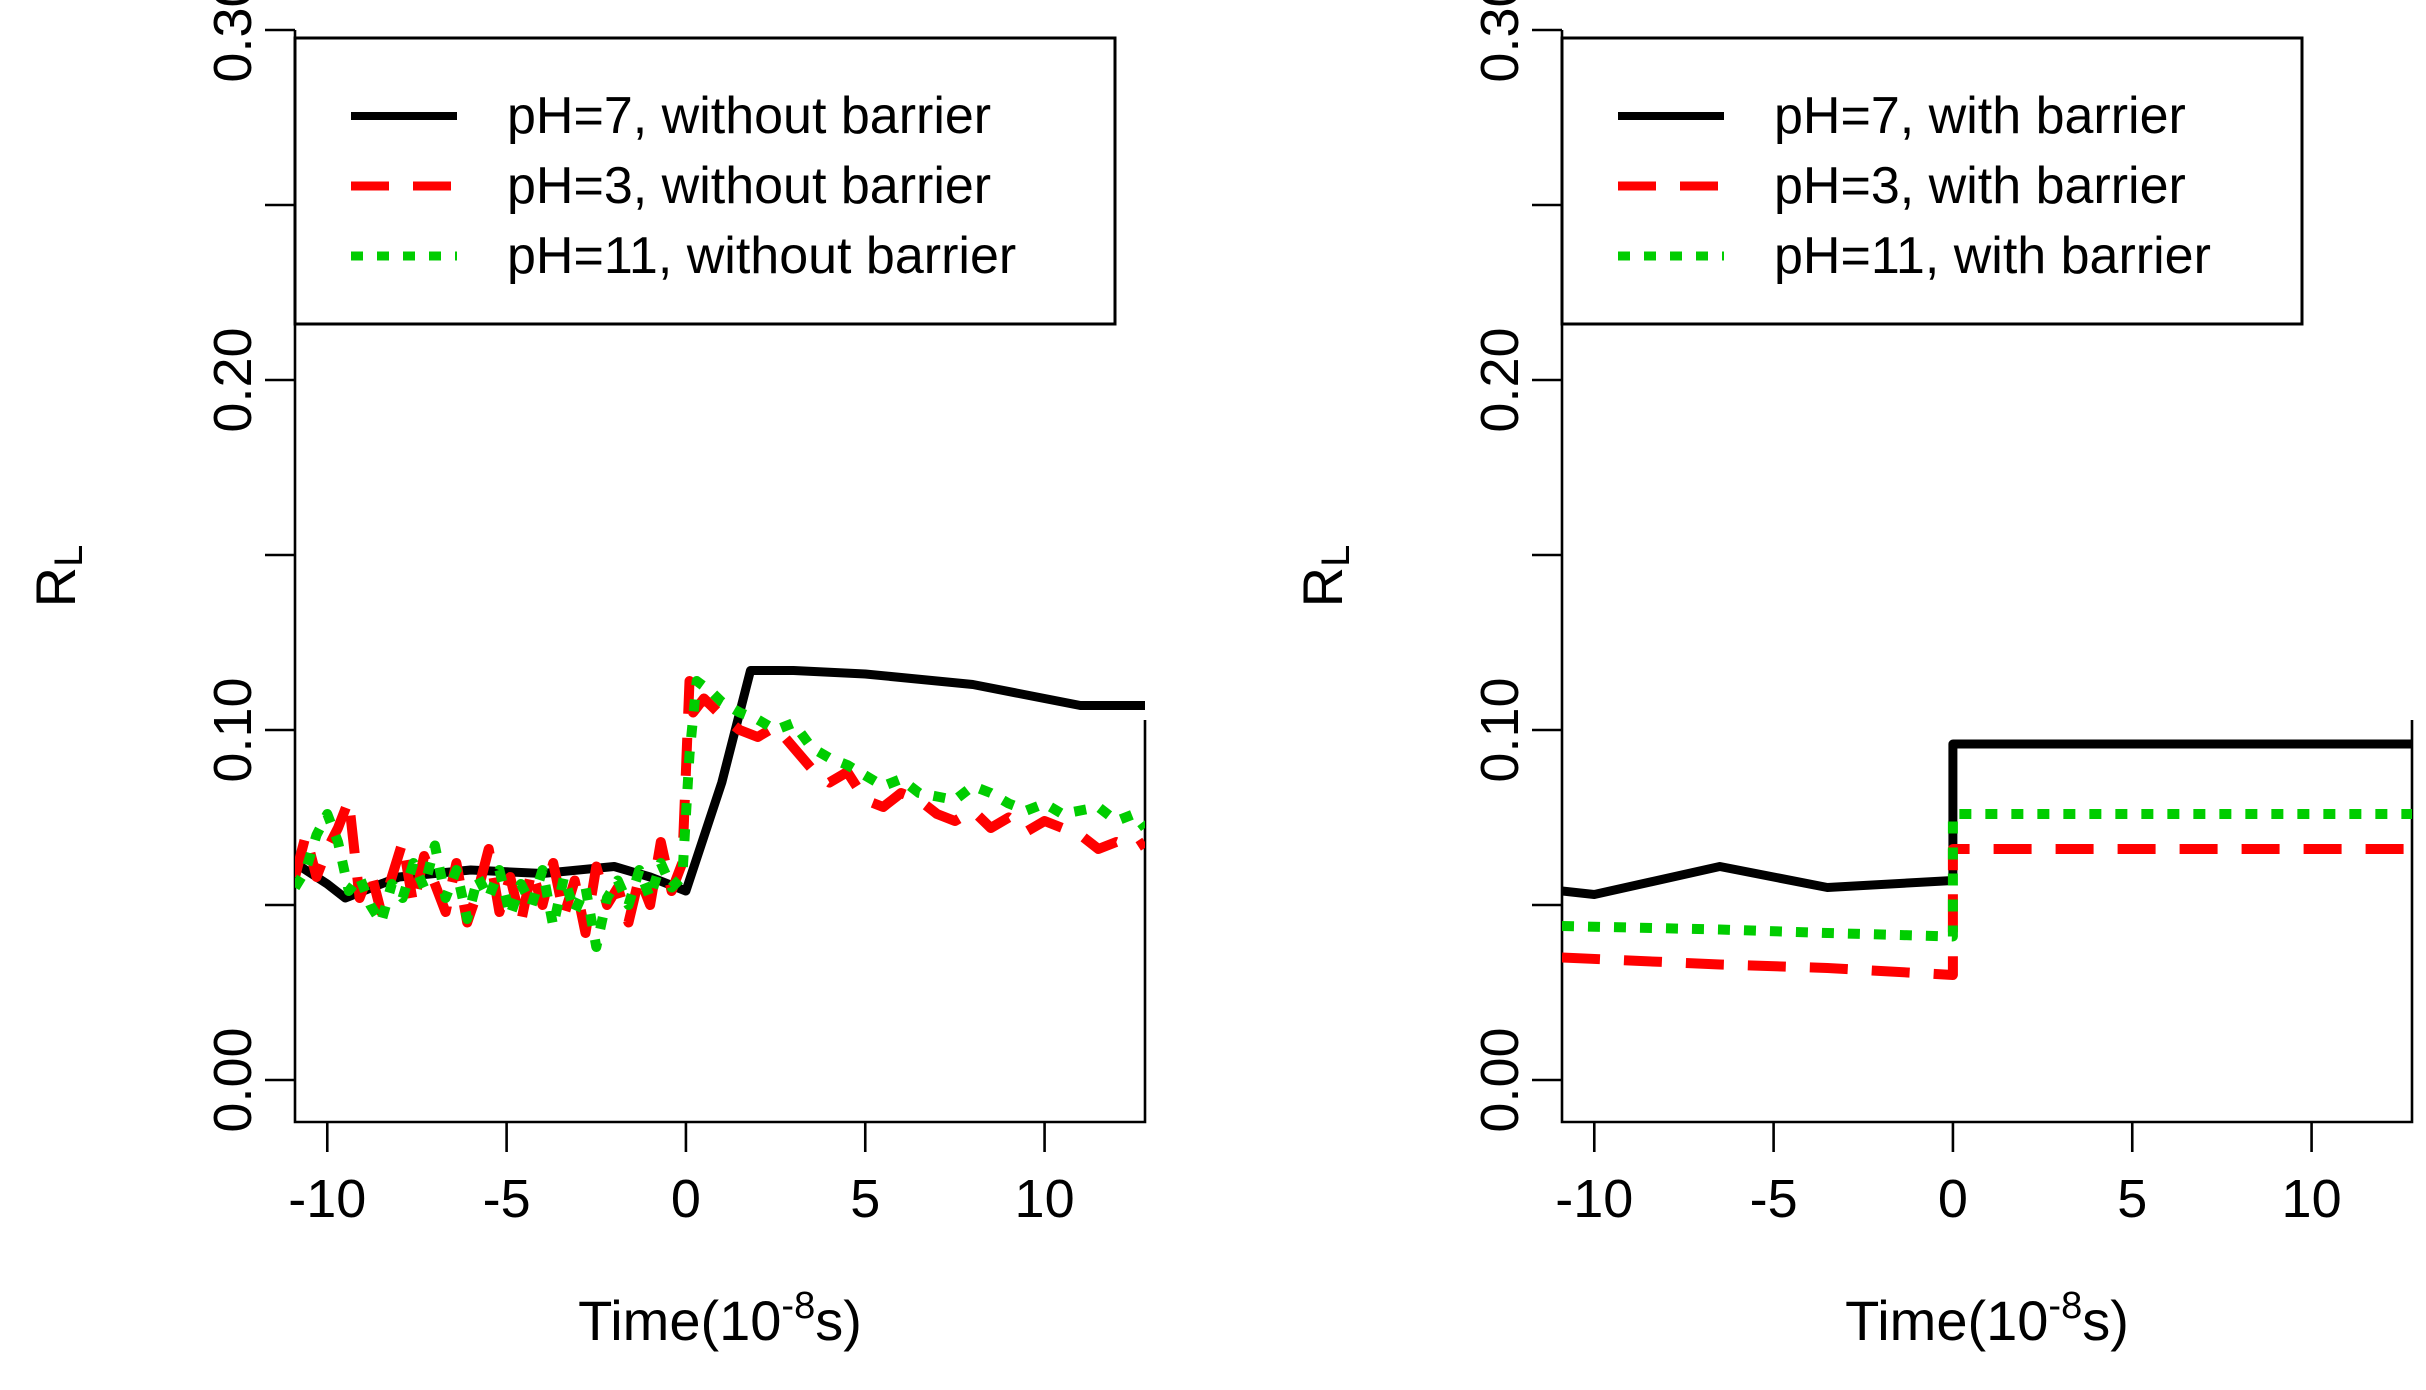  I want to click on legend-label: pH=7, without barrier, so click(749, 116).